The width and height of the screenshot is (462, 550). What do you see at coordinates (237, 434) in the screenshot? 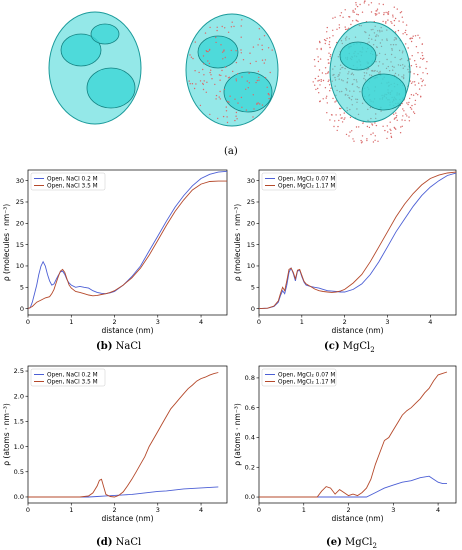
I see `y-axis-label: ρ (atoms · nm⁻³)` at bounding box center [237, 434].